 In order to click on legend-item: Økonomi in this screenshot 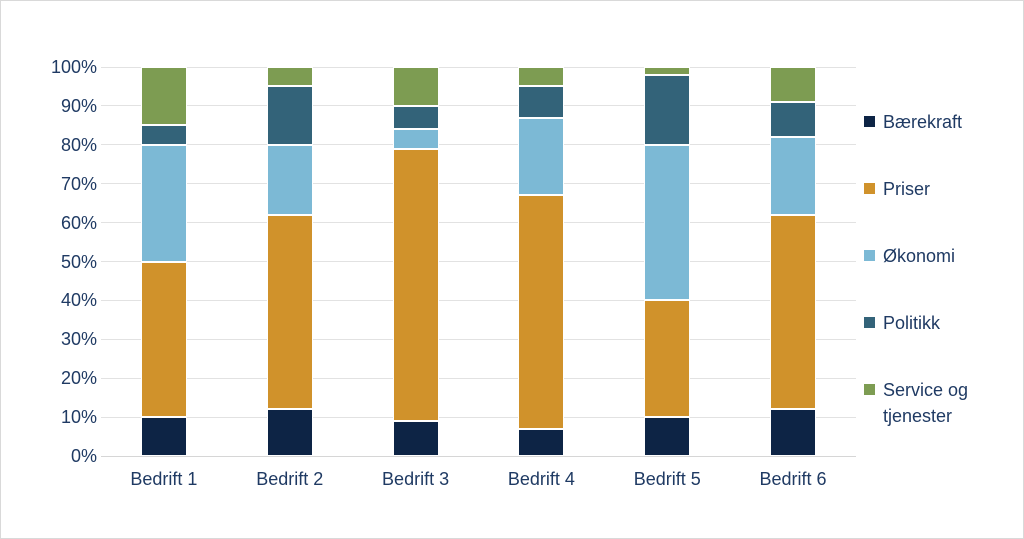, I will do `click(939, 256)`.